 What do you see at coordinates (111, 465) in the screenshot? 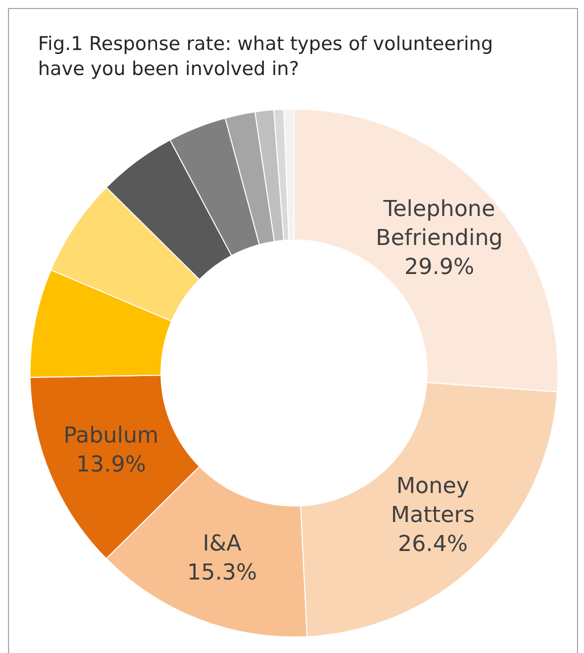
I see `data-label: 13.9%` at bounding box center [111, 465].